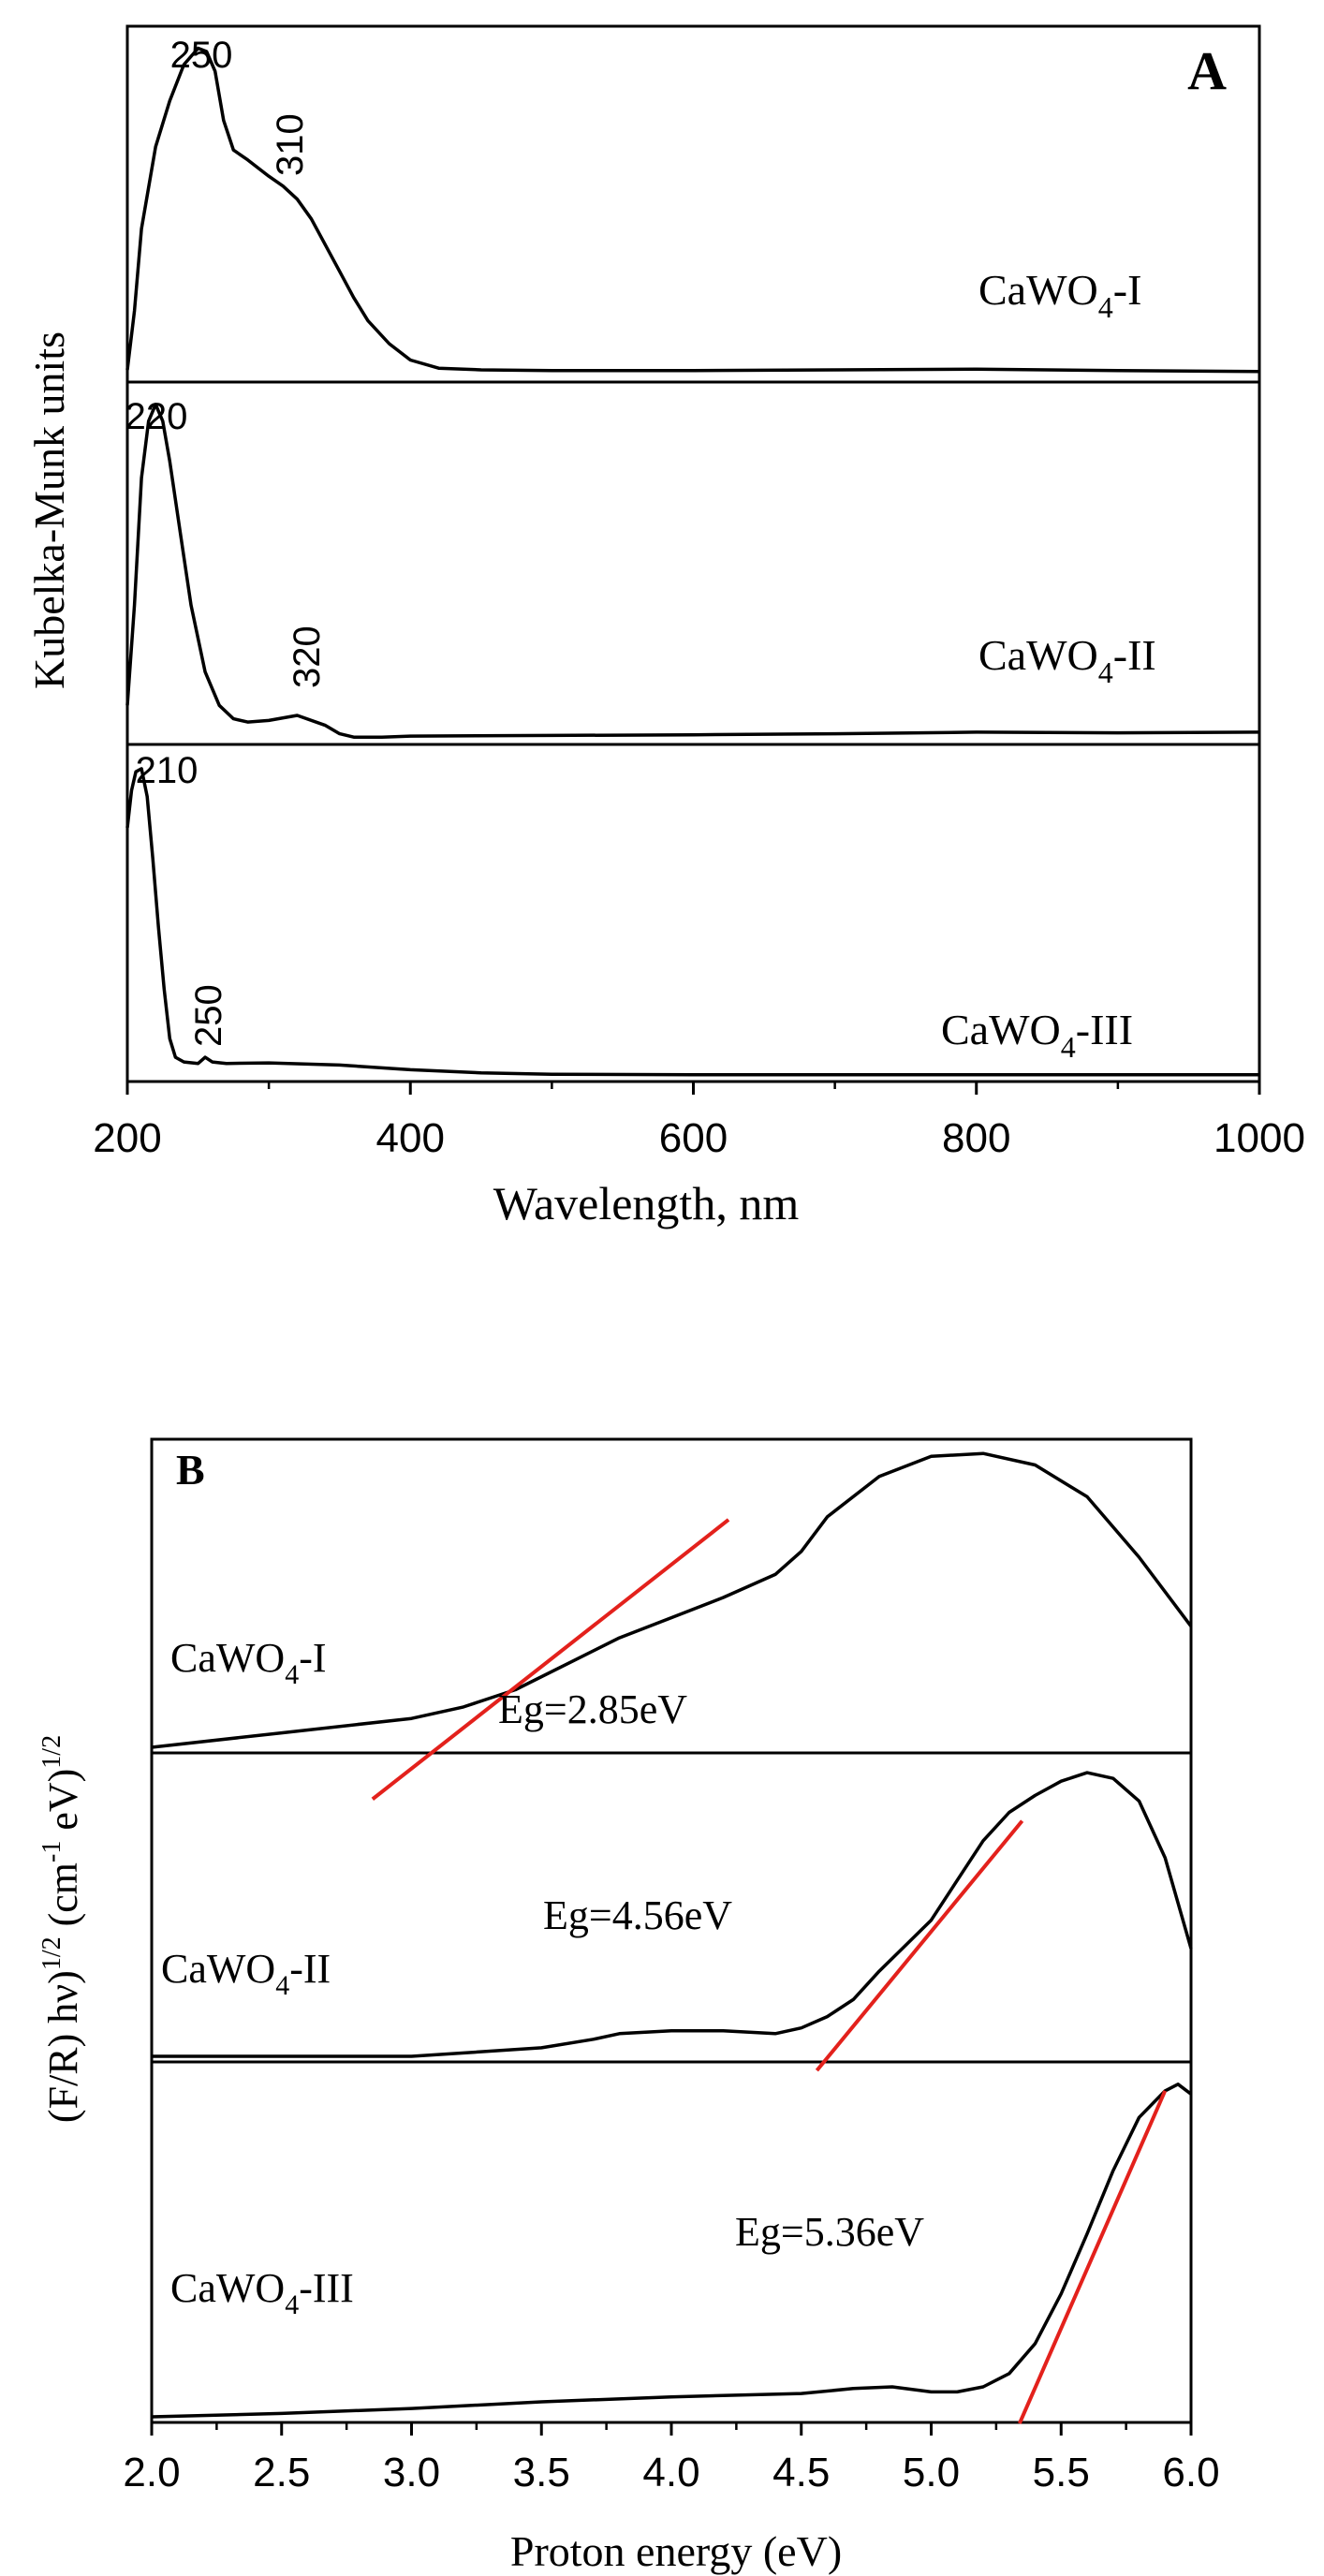 This screenshot has width=1324, height=2576. I want to click on panel-a-peak-310: 310, so click(290, 144).